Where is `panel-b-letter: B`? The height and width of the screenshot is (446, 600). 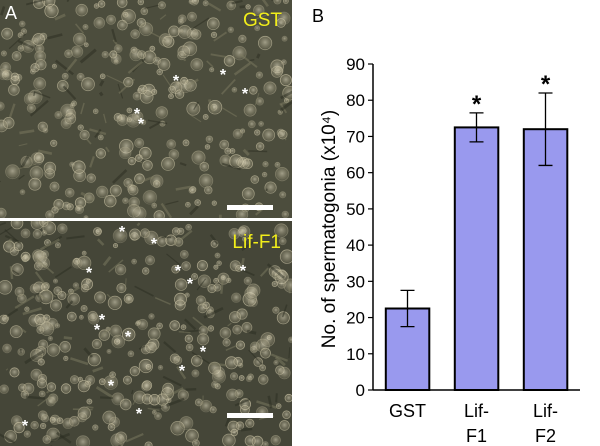 panel-b-letter: B is located at coordinates (318, 16).